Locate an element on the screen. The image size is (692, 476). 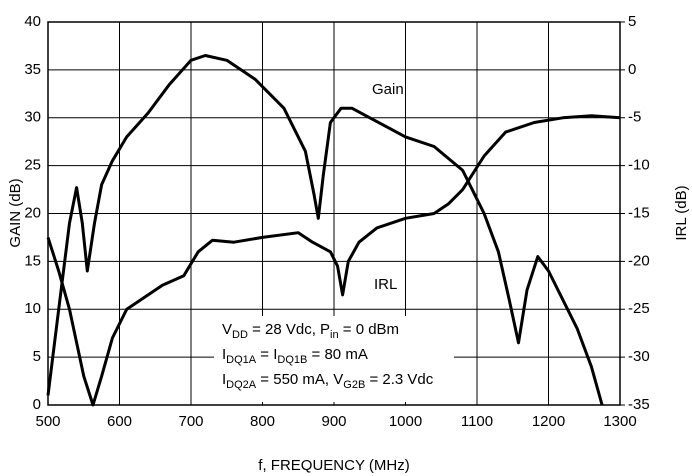
annotation-text: = 2.3 Vdc is located at coordinates (399, 379).